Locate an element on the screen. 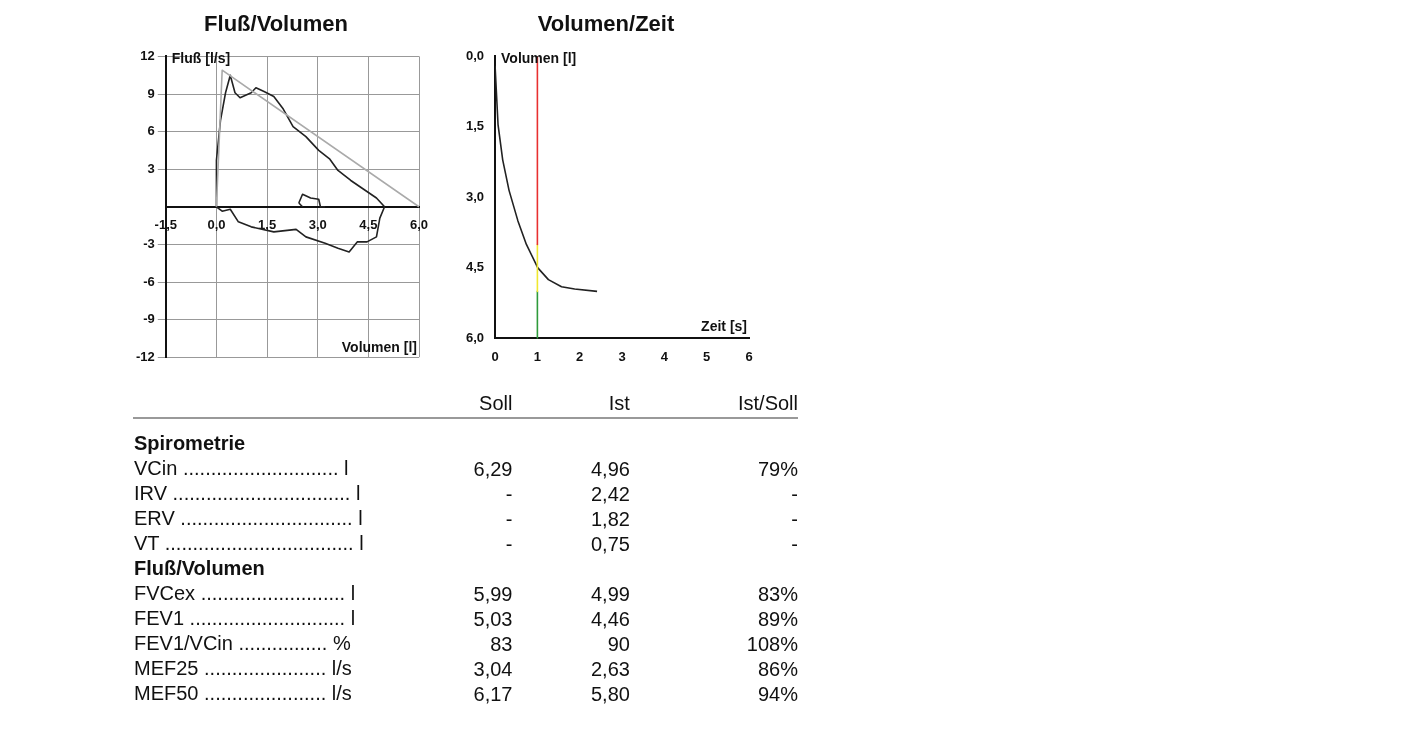  data-label: 89% is located at coordinates (777, 618).